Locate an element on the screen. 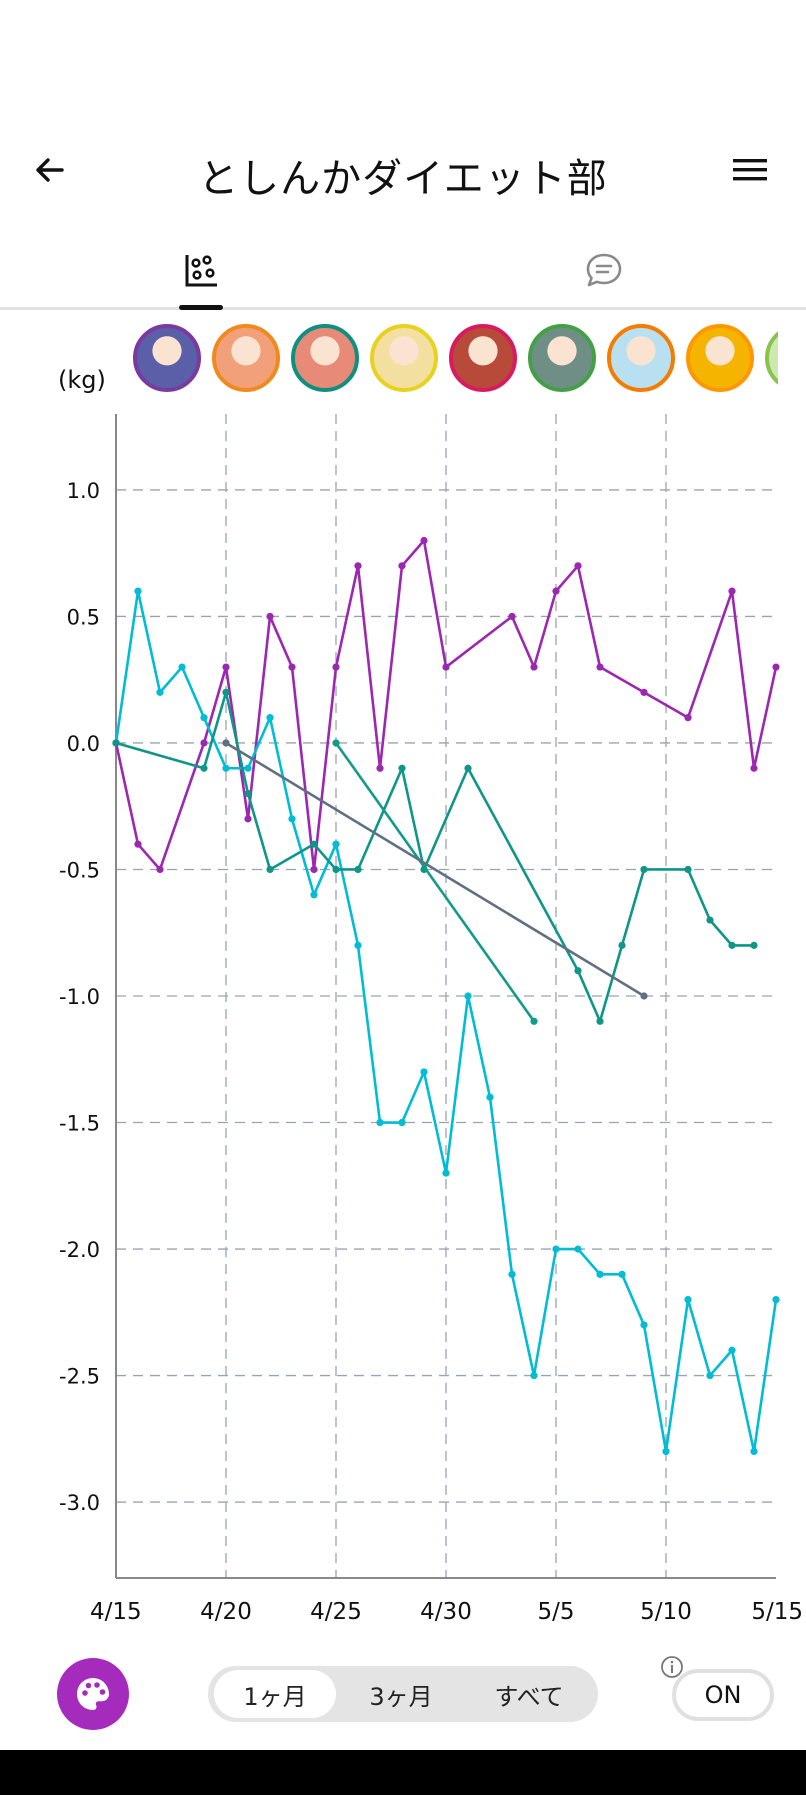  arrow-left-icon is located at coordinates (50, 170).